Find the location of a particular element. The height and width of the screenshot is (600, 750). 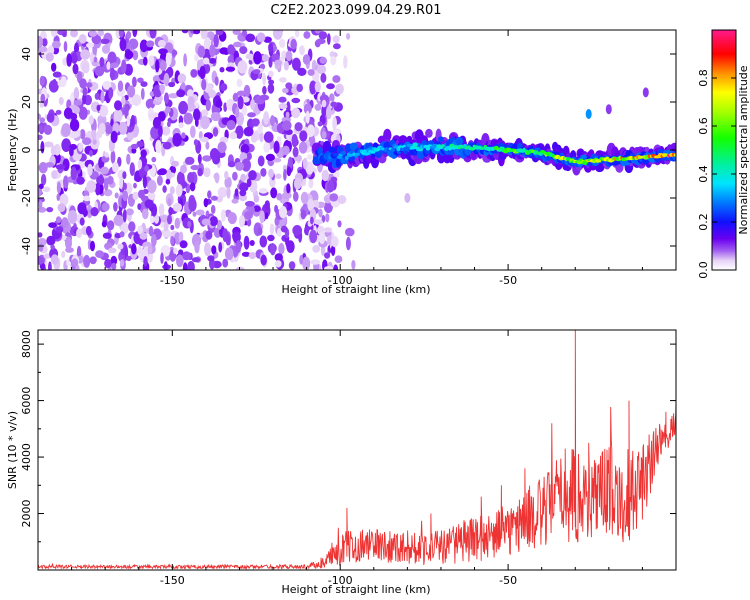

colorbar-tick-label: 0.4 is located at coordinates (703, 174).